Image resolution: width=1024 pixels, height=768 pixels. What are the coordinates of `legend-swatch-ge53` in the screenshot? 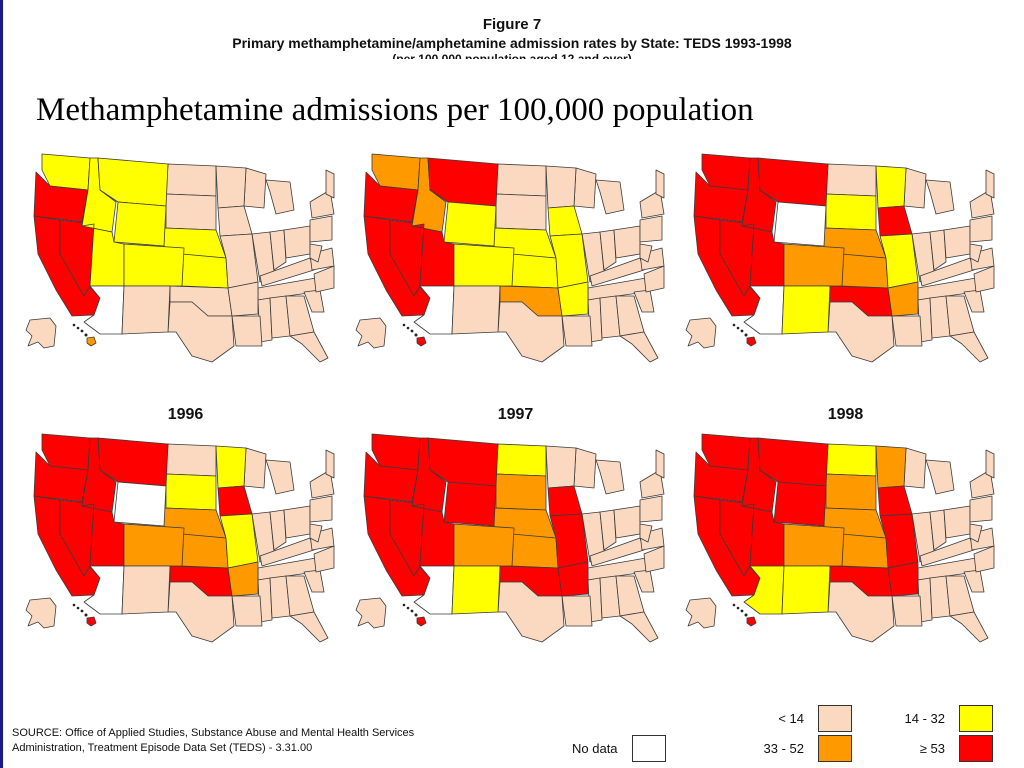 It's located at (976, 748).